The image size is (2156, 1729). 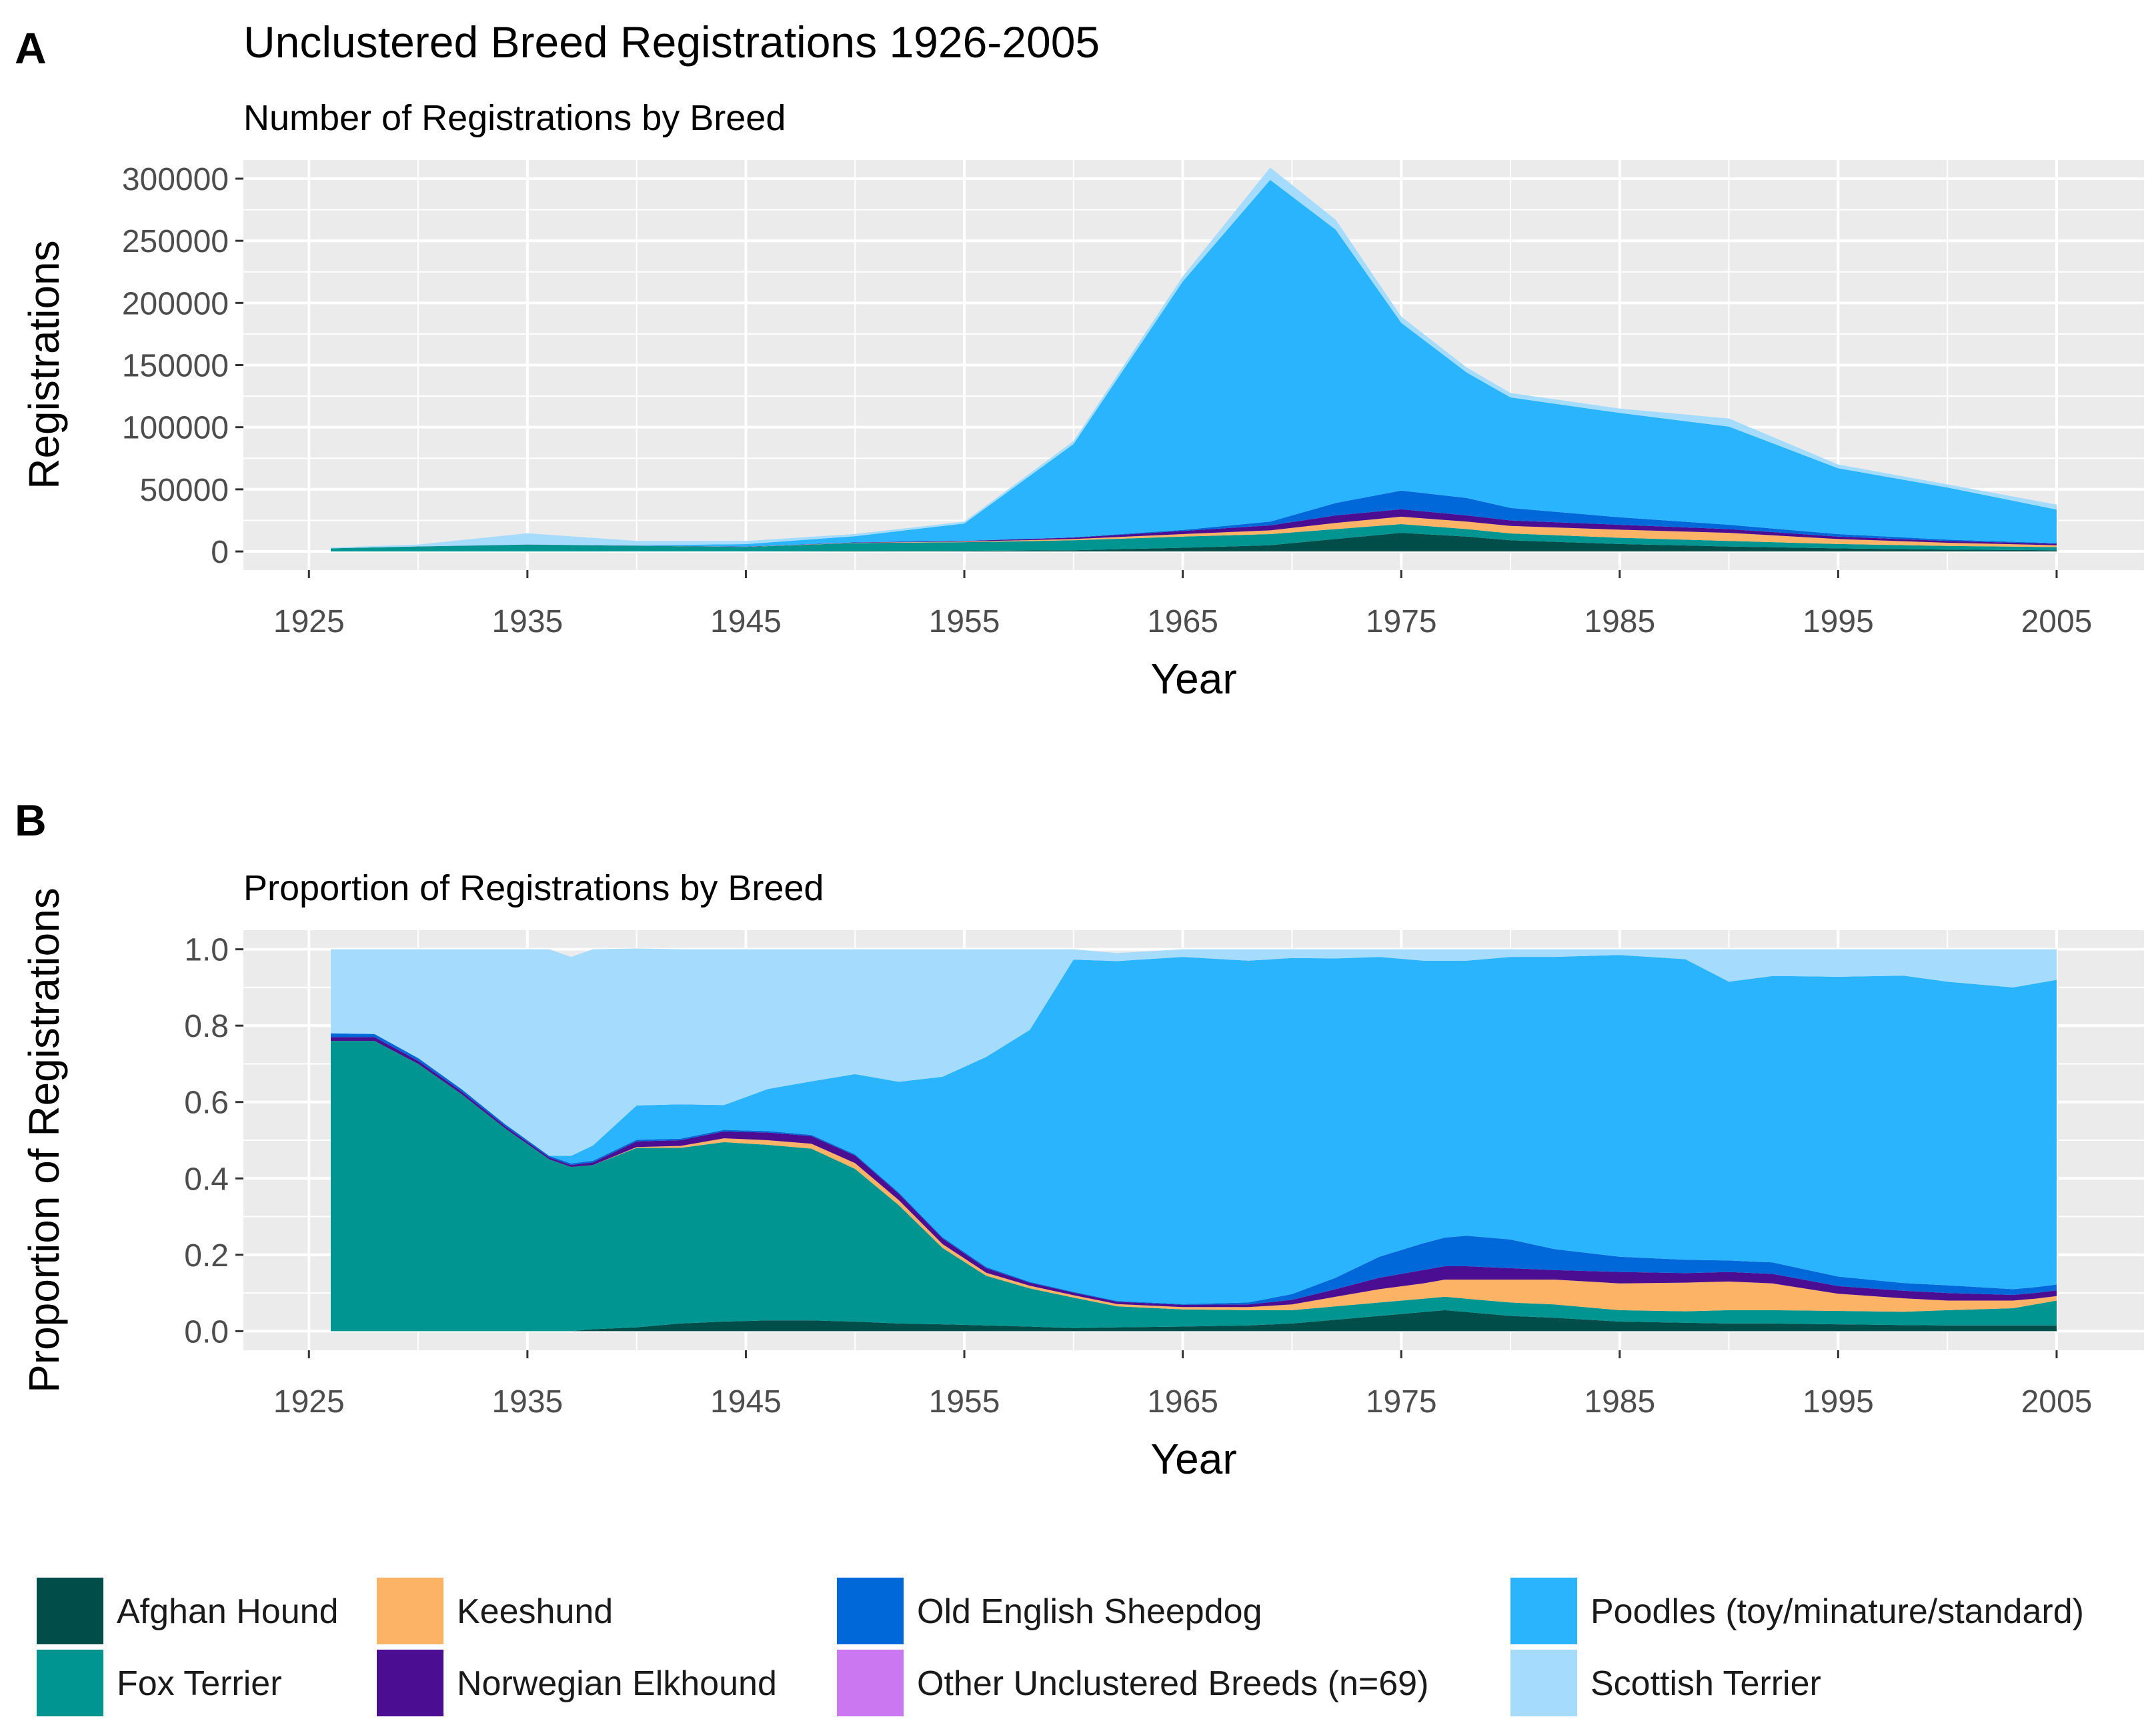 I want to click on legend-item-poodles-toy-minature-standard: Poodles (toy/minature/standard), so click(x=1797, y=1611).